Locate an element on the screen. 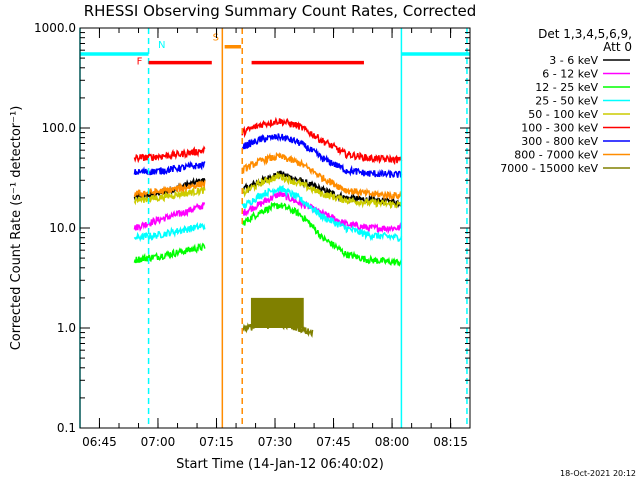  series-25-50-kev is located at coordinates (268, 213).